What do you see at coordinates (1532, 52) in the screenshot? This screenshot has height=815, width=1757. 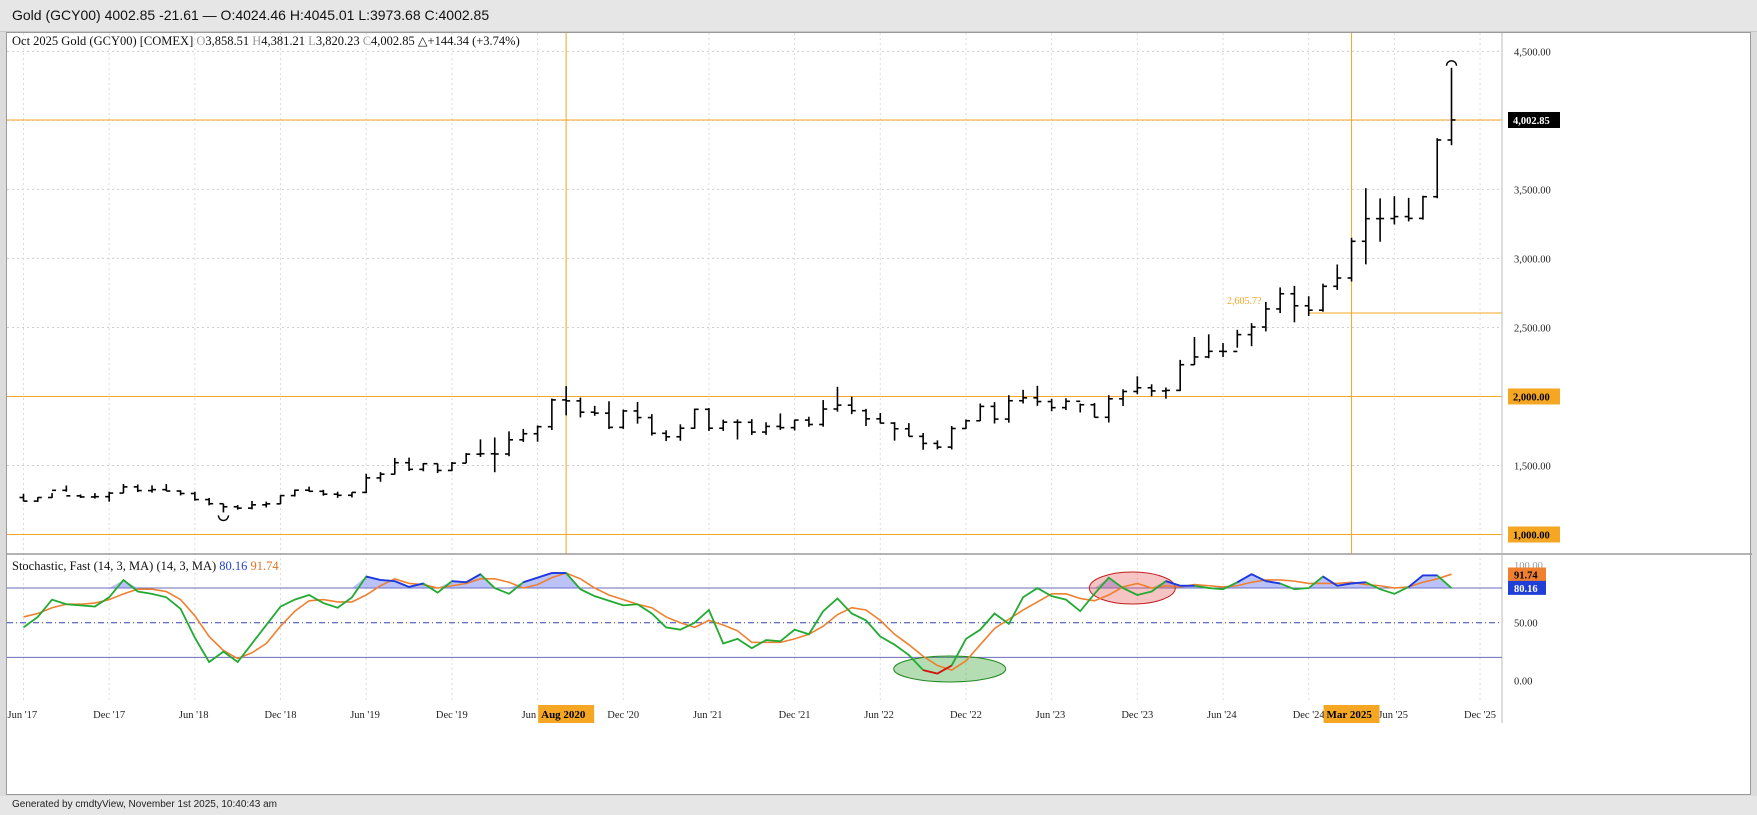 I see `price-tick-label: 4,500.00` at bounding box center [1532, 52].